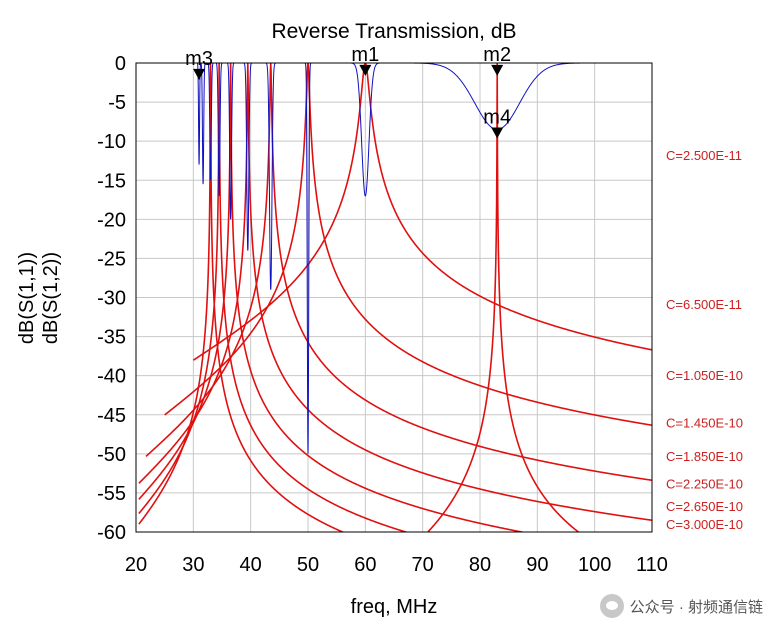 Image resolution: width=773 pixels, height=630 pixels. I want to click on y-tick-label: 0, so click(120, 64).